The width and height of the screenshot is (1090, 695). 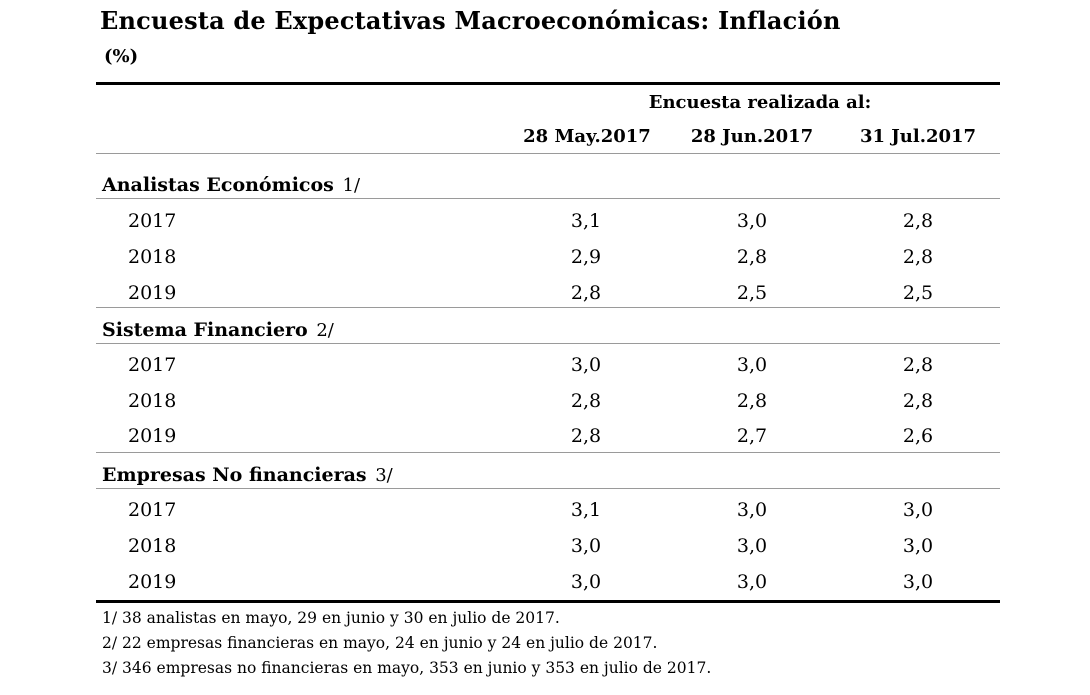 What do you see at coordinates (384, 475) in the screenshot?
I see `section-note: 3/` at bounding box center [384, 475].